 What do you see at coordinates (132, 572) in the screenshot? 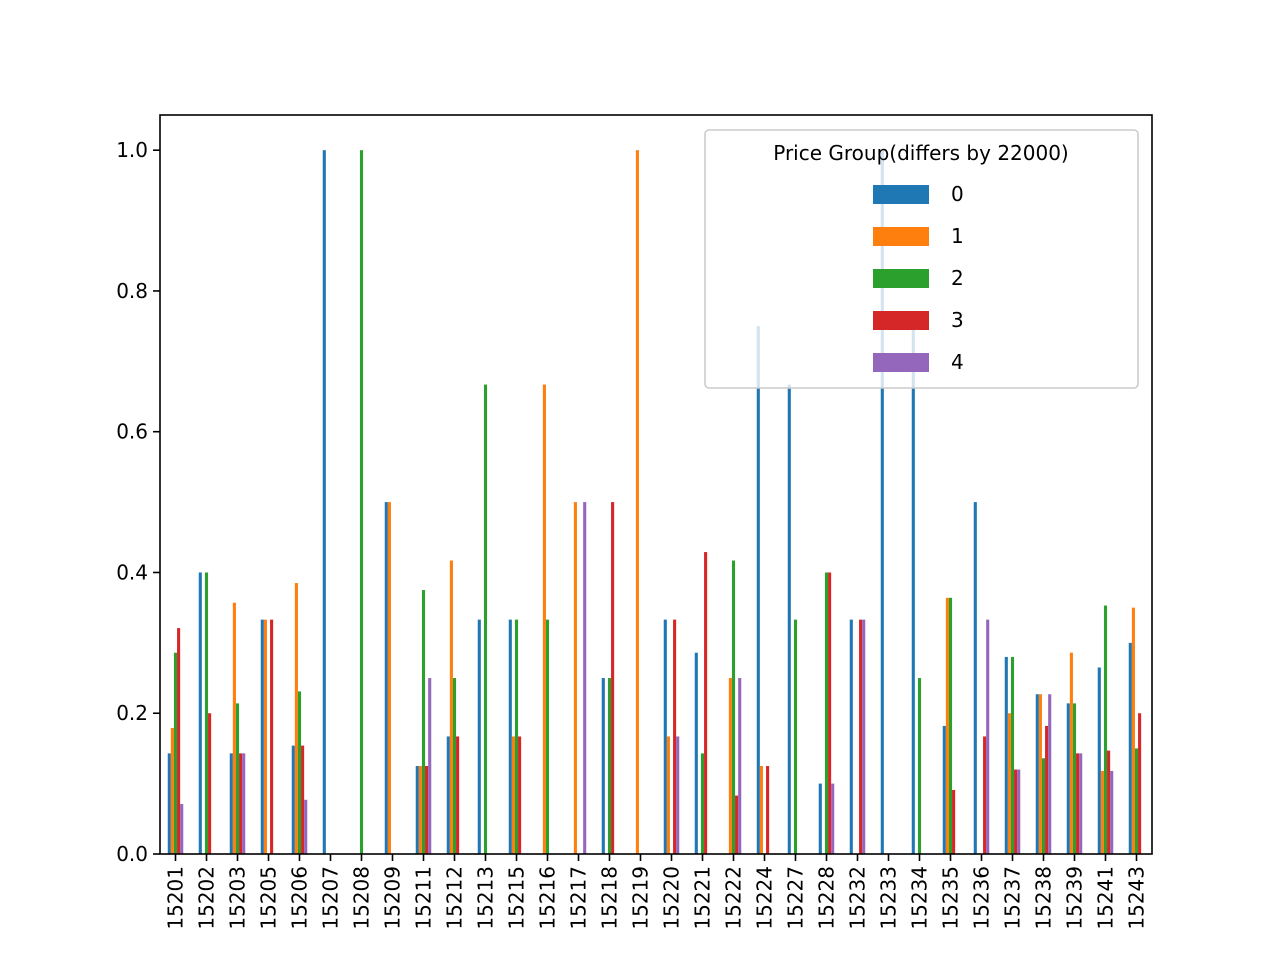
I see `y-tick-label: 0.4` at bounding box center [132, 572].